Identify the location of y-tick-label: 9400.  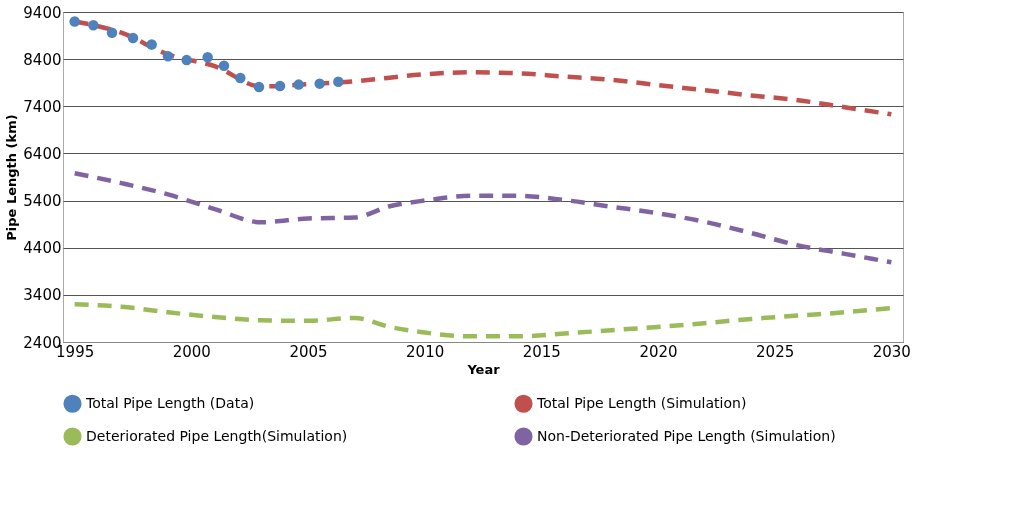
(42, 12).